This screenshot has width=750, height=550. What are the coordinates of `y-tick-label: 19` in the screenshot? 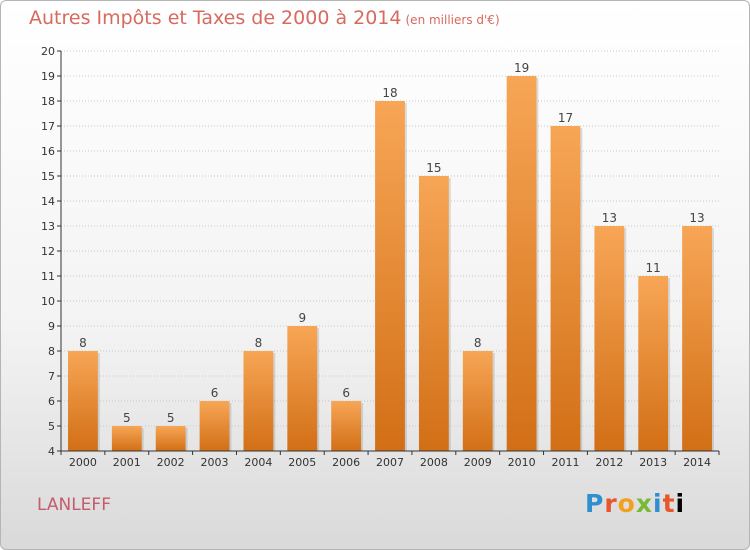 It's located at (48, 76).